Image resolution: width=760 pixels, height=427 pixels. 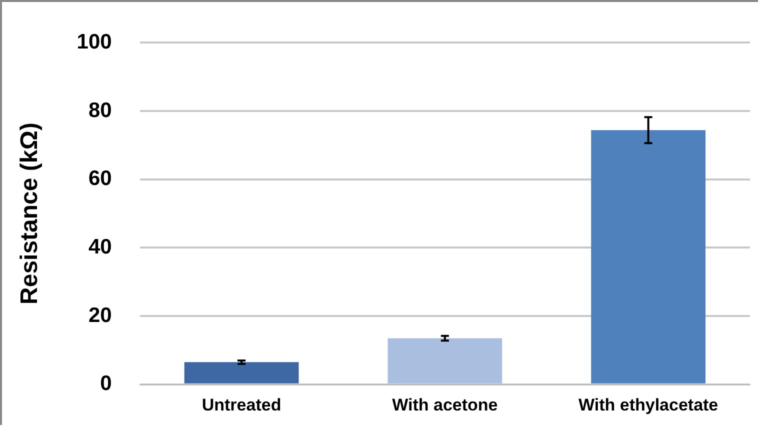 What do you see at coordinates (94, 42) in the screenshot?
I see `y-tick-label: 100` at bounding box center [94, 42].